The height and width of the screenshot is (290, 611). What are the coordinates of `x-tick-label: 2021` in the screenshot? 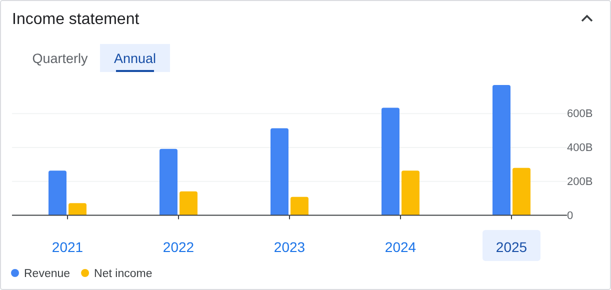 It's located at (68, 247).